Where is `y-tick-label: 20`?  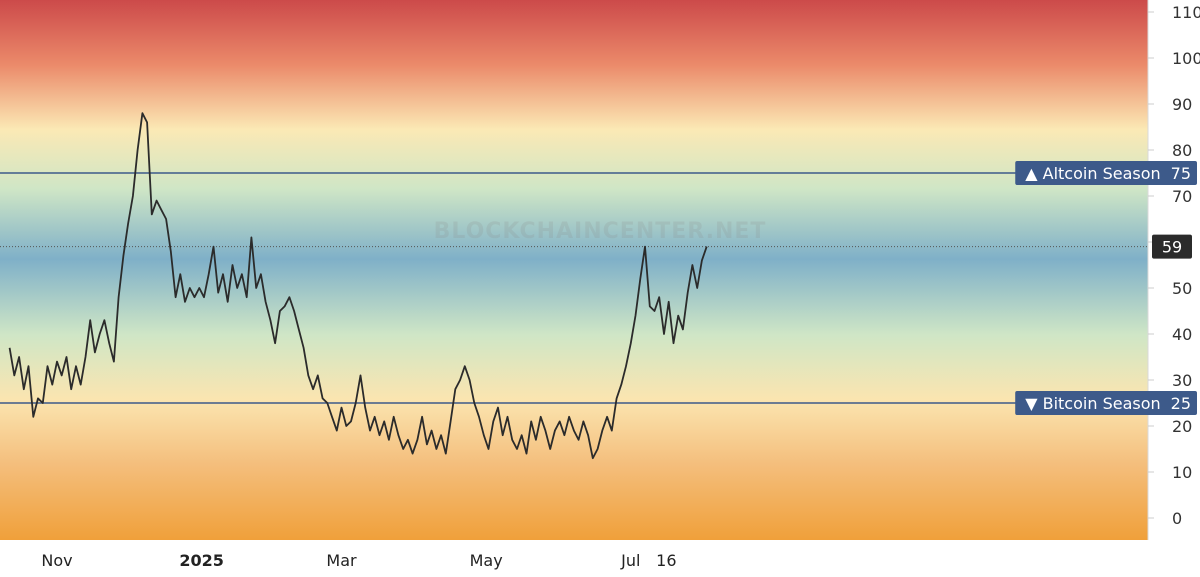 y-tick-label: 20 is located at coordinates (1182, 426).